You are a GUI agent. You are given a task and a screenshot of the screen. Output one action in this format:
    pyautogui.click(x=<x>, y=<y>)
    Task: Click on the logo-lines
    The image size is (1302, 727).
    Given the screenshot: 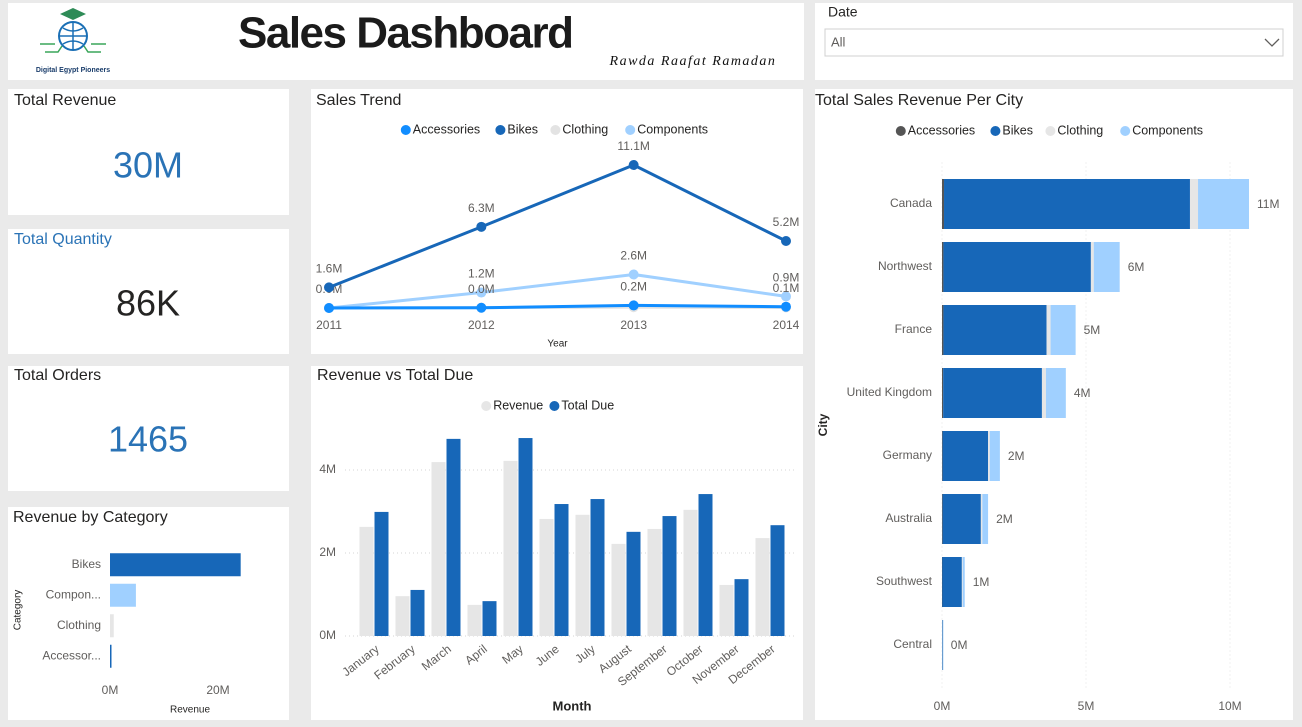 What is the action you would take?
    pyautogui.click(x=73, y=36)
    